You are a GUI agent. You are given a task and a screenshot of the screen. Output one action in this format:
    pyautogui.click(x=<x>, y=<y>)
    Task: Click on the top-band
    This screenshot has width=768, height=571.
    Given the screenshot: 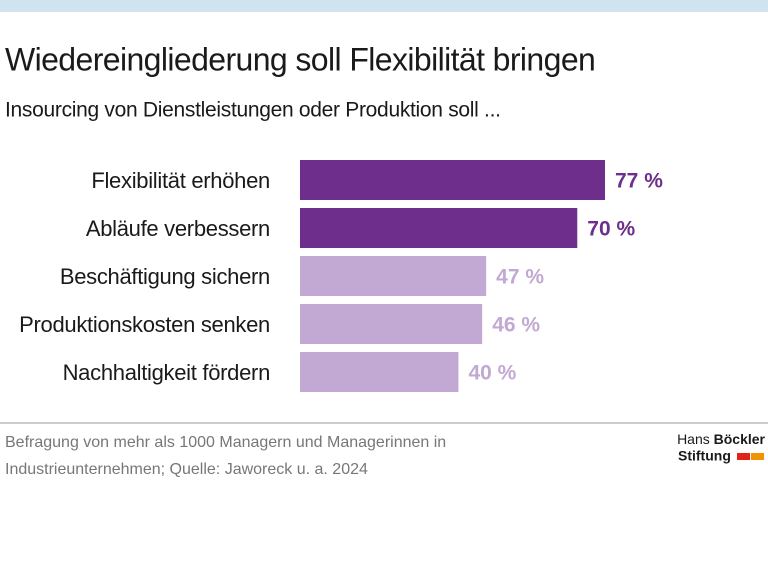 What is the action you would take?
    pyautogui.click(x=384, y=6)
    